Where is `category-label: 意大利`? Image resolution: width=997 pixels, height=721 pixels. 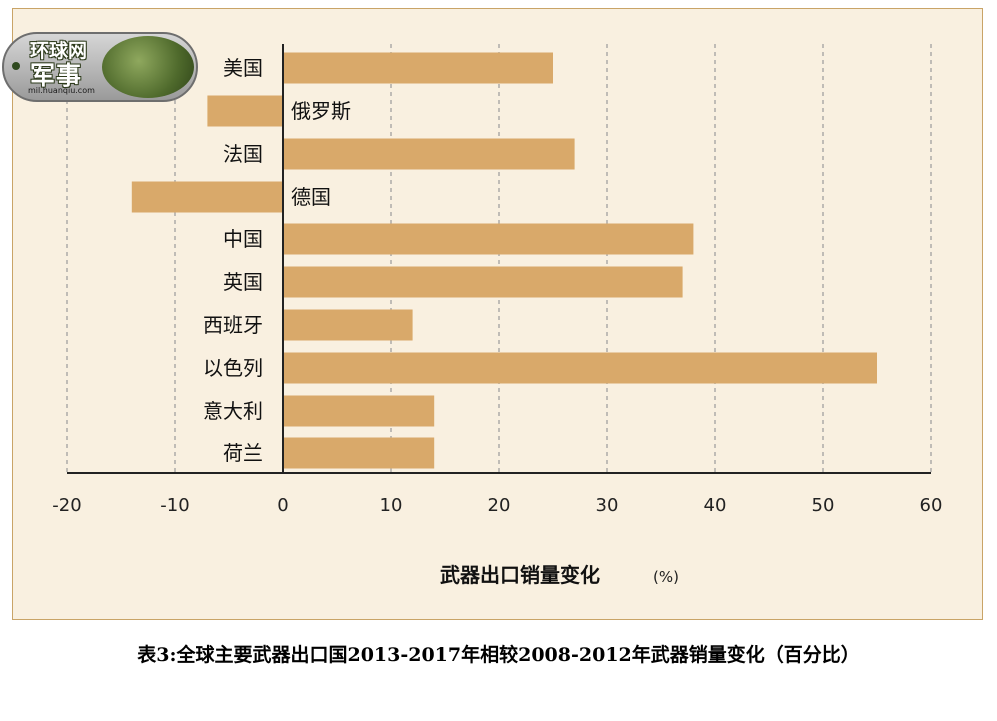 category-label: 意大利 is located at coordinates (233, 411).